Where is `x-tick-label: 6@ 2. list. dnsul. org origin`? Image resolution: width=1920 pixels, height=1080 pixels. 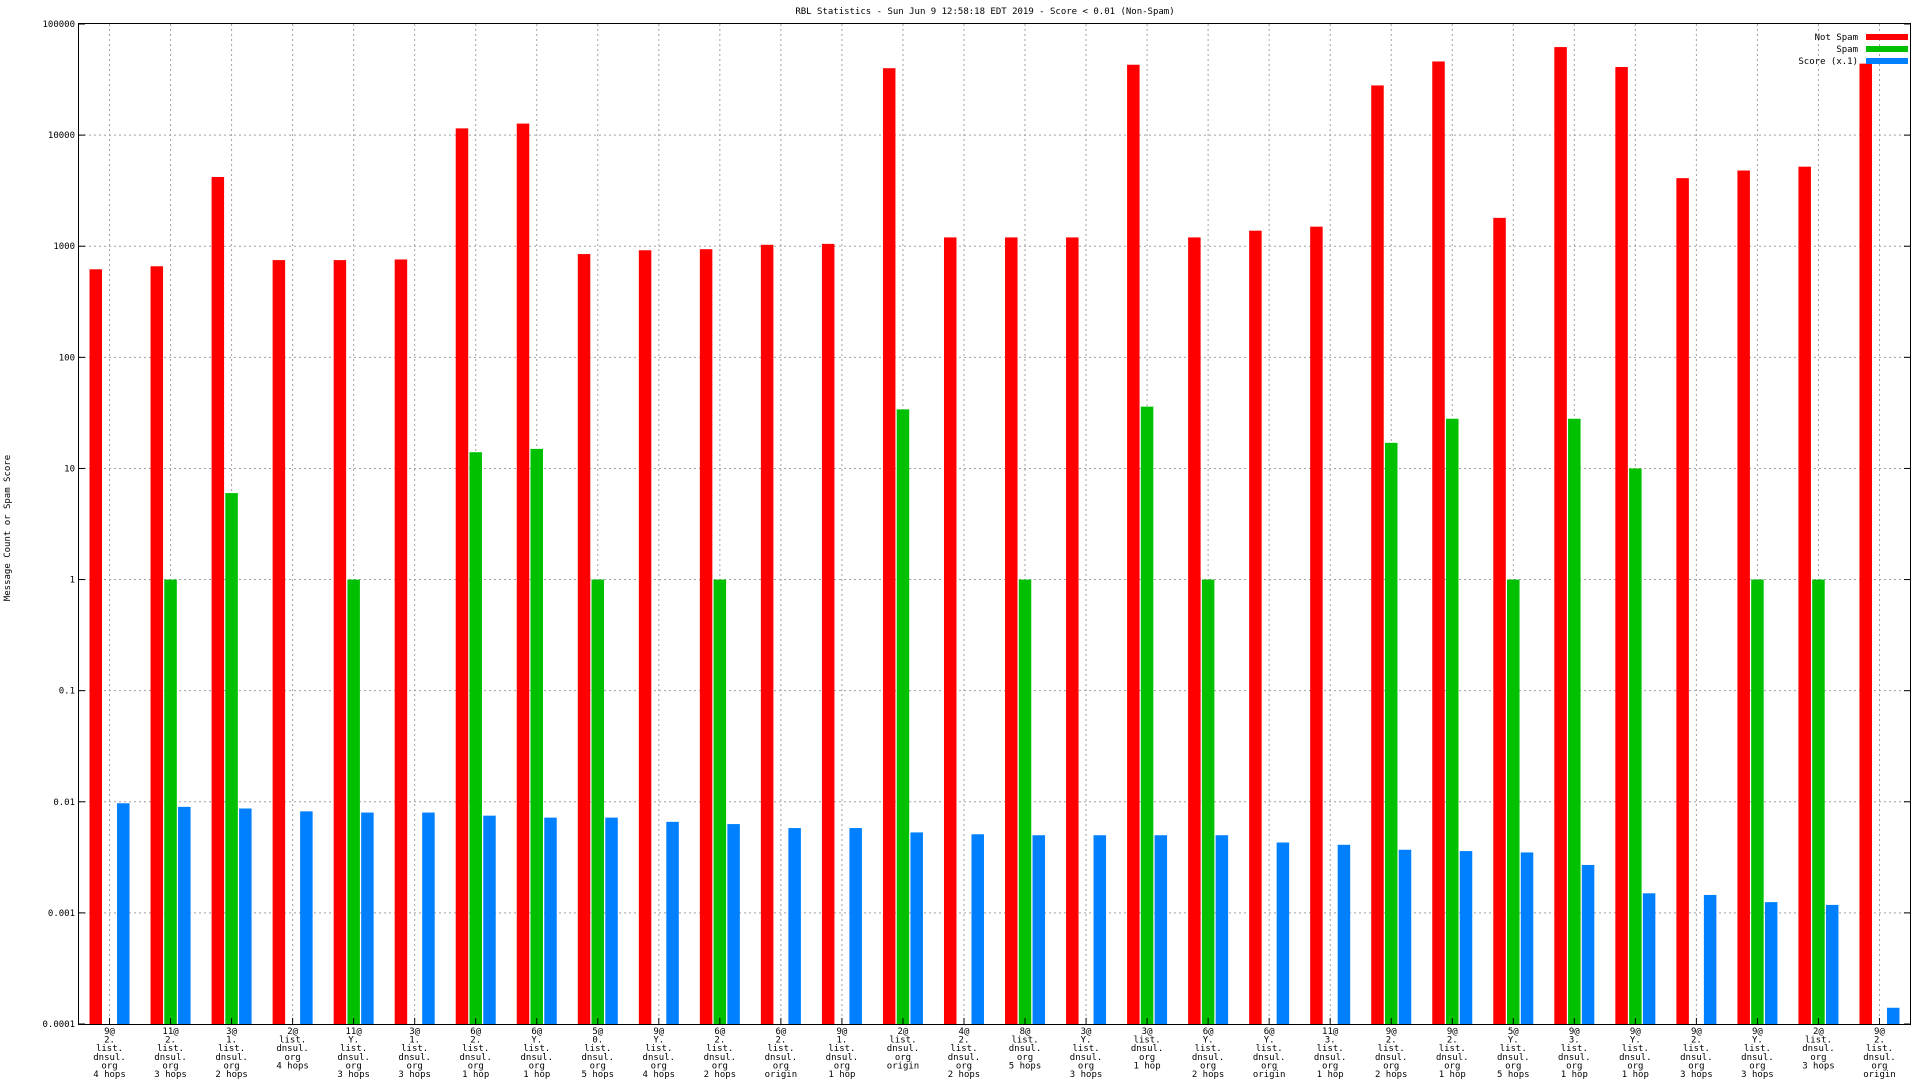
x-tick-label: 6@ 2. list. dnsul. org origin is located at coordinates (781, 1053).